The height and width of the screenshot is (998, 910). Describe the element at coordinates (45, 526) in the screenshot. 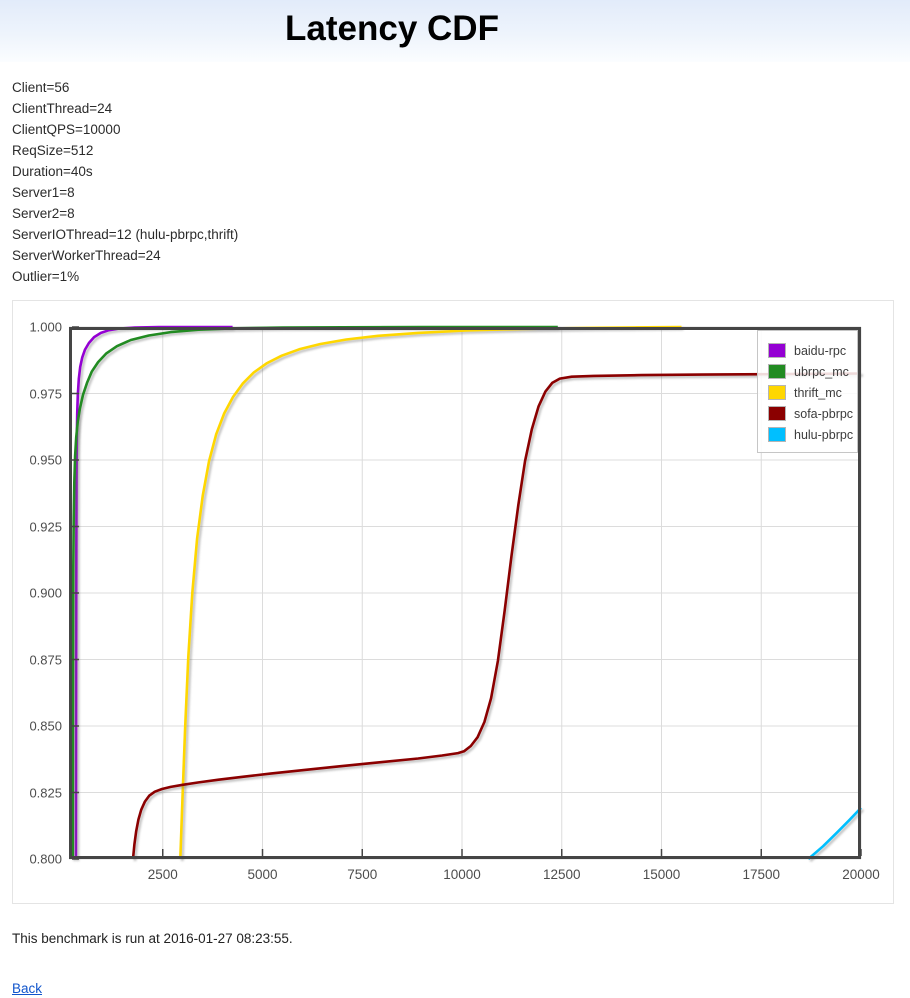

I see `y-tick-label: 0.925` at that location.